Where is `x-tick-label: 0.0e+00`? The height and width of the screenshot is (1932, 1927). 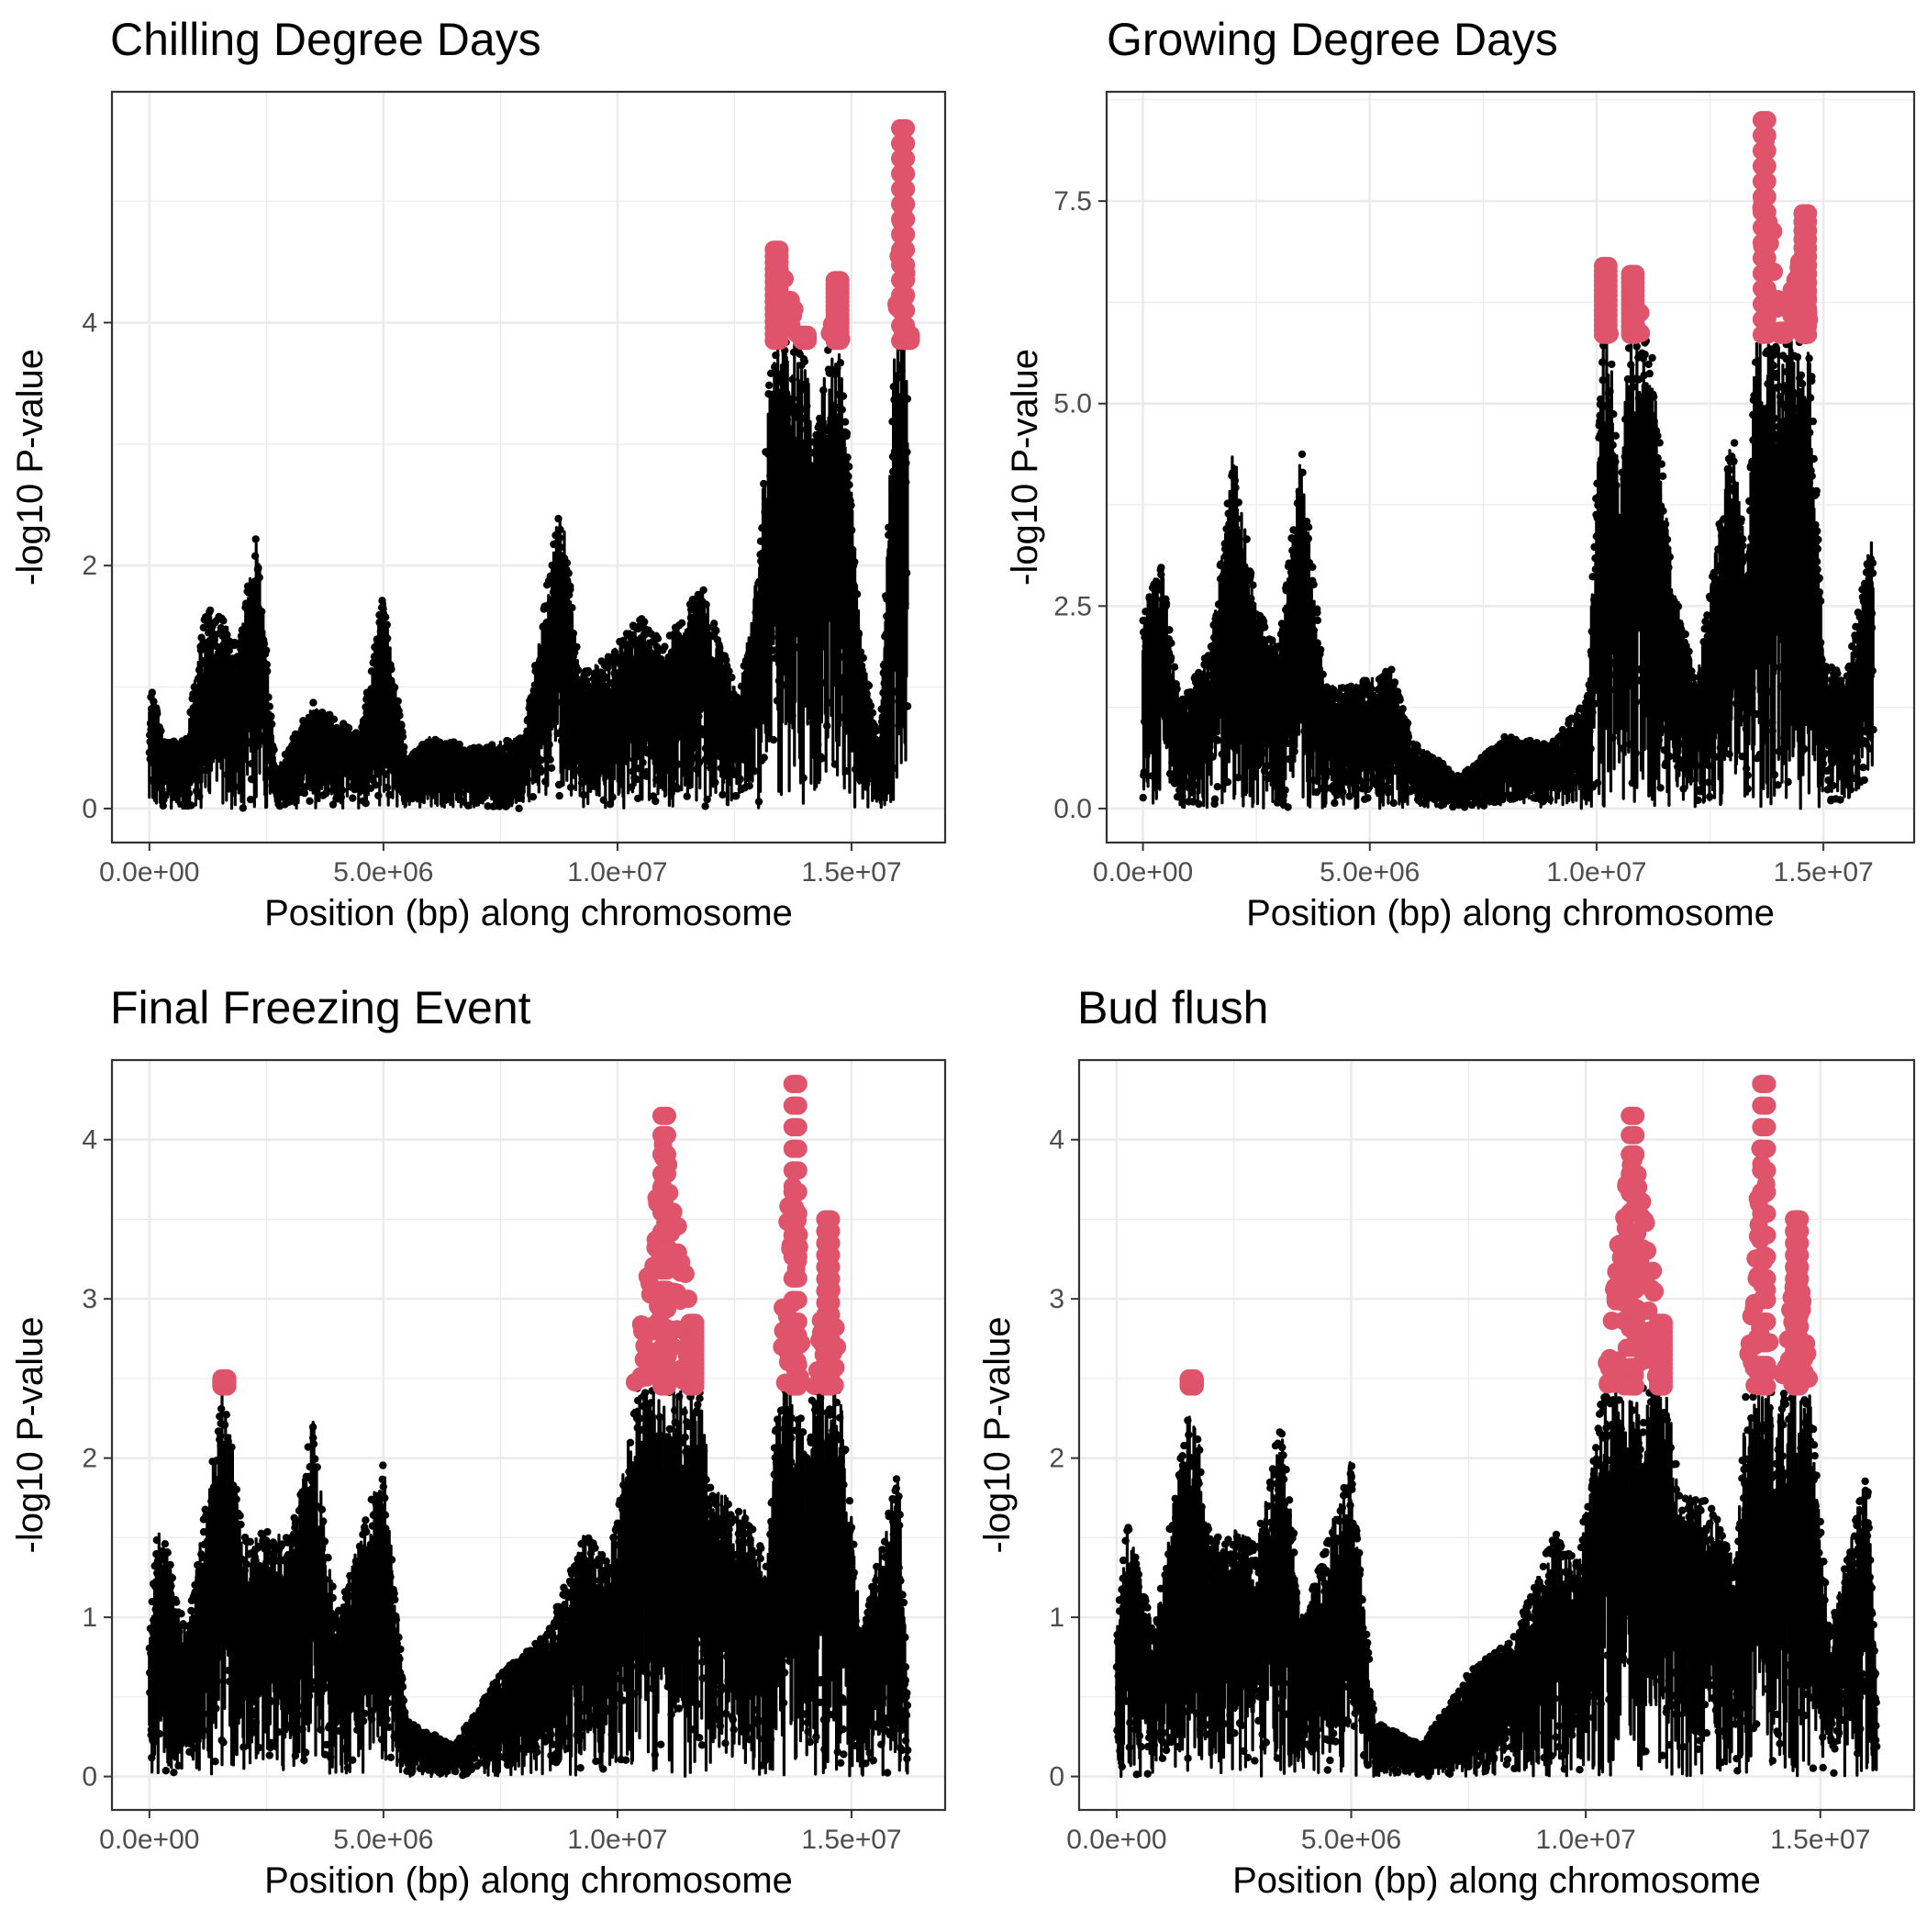
x-tick-label: 0.0e+00 is located at coordinates (149, 872).